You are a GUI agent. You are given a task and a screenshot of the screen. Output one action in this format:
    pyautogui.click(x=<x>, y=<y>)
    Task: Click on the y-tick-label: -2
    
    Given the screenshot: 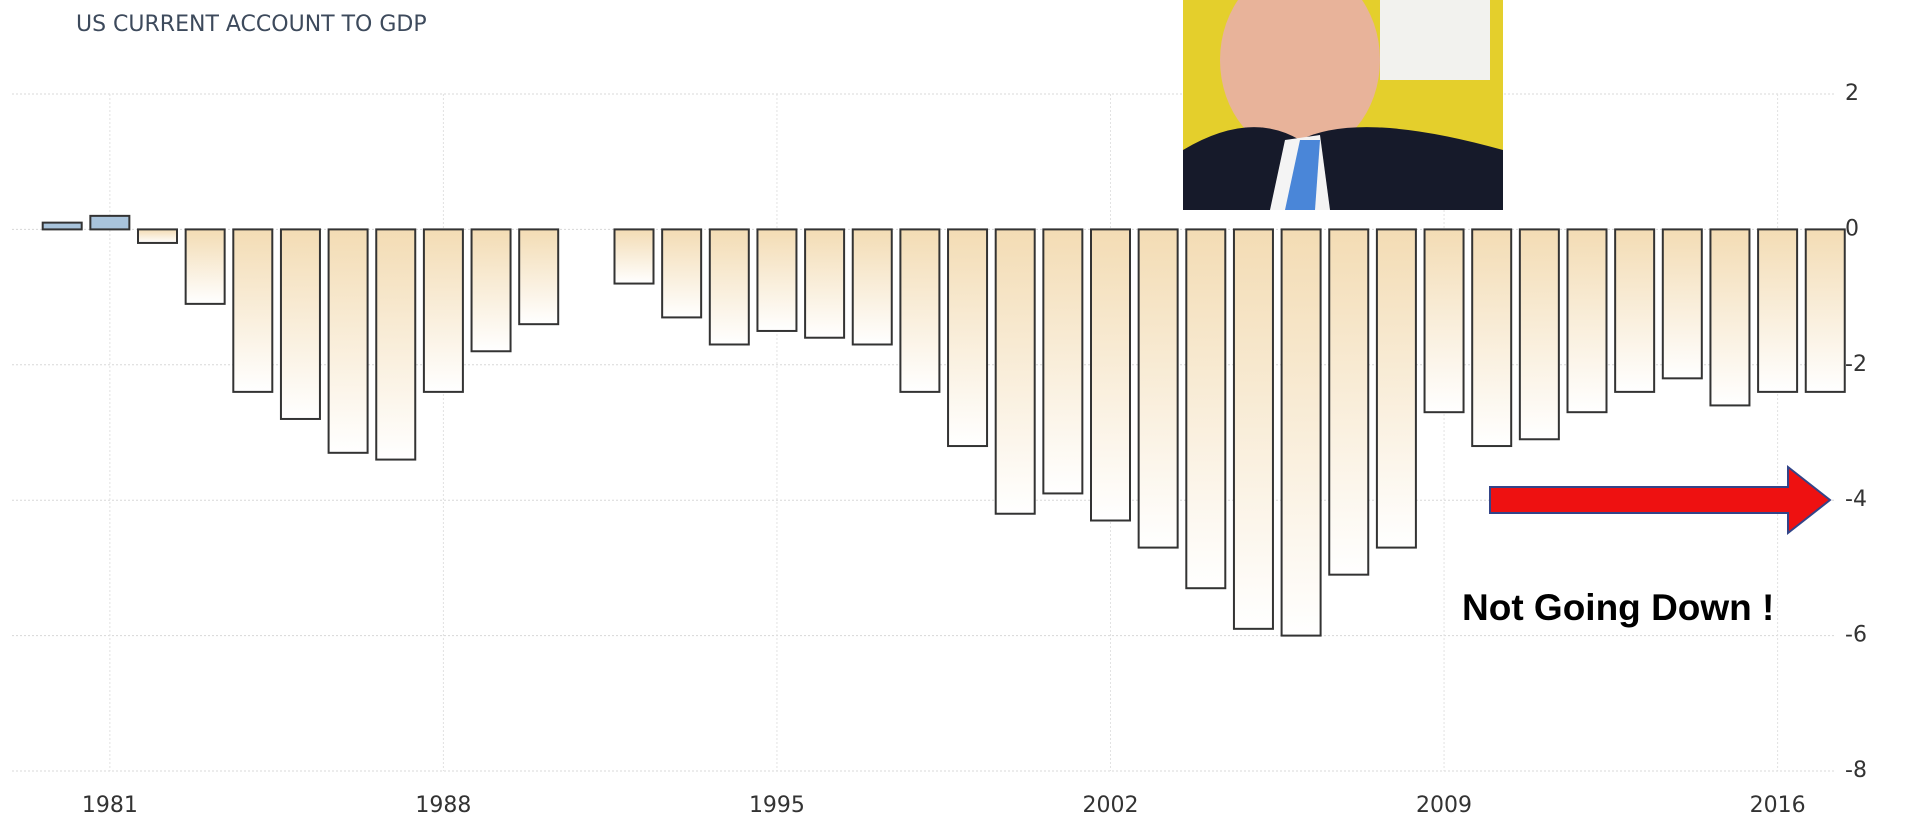 What is the action you would take?
    pyautogui.click(x=1856, y=364)
    